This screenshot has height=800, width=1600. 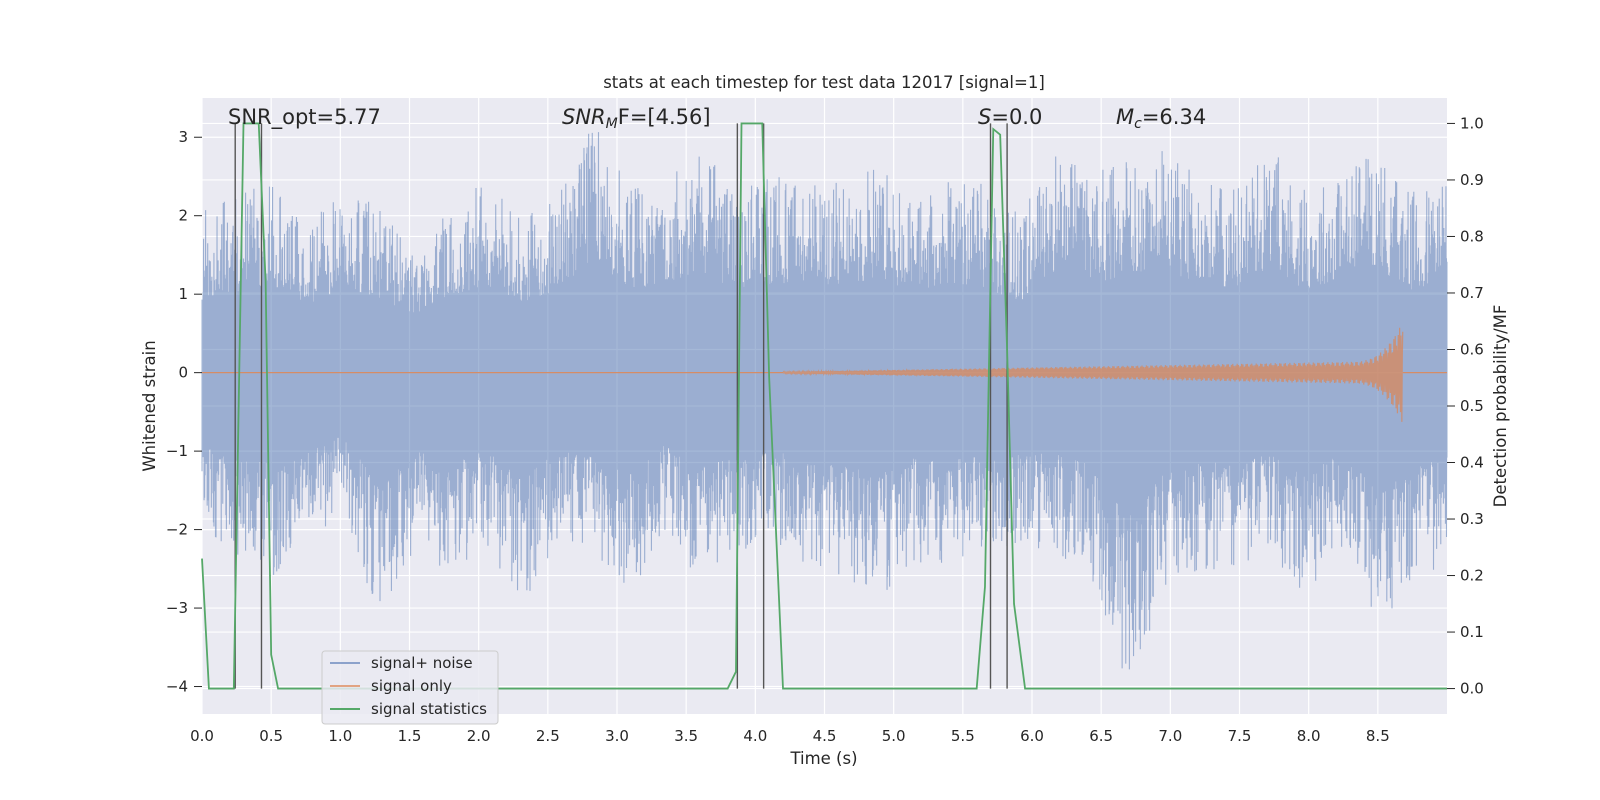 I want to click on x-tick-label: 4.0, so click(x=755, y=736).